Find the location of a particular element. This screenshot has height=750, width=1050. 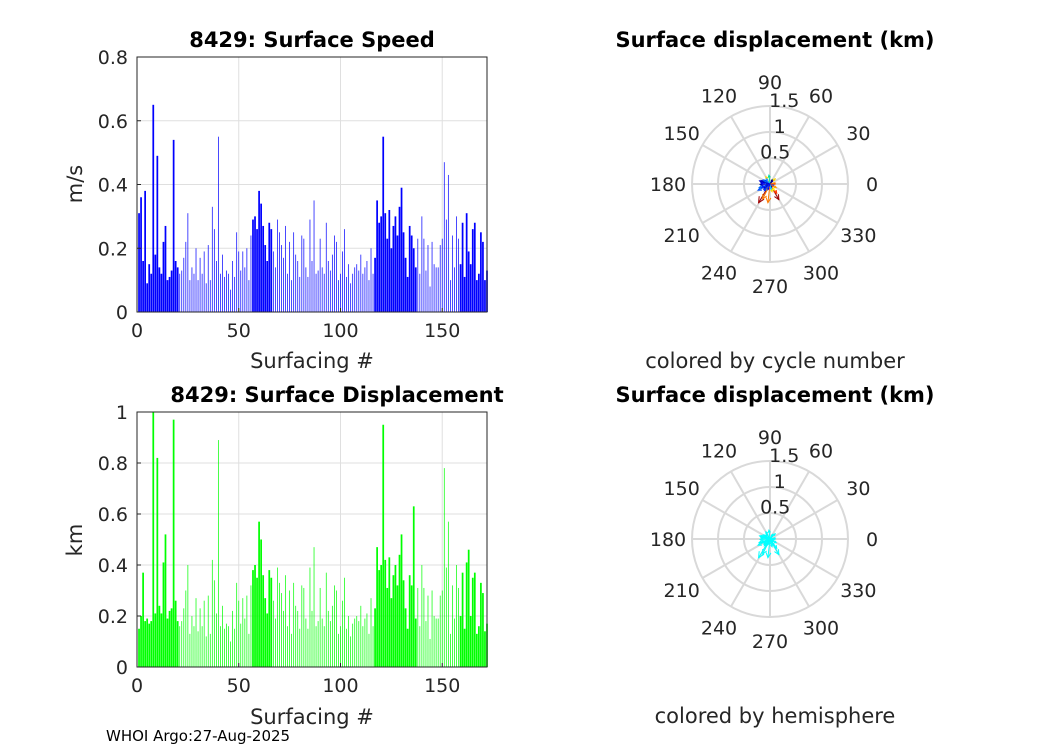

x-tick-label: 100 is located at coordinates (340, 686).